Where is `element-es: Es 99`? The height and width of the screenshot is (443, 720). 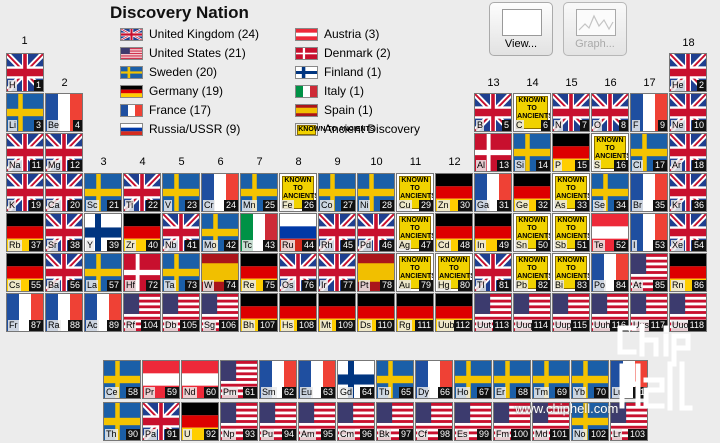 element-es: Es 99 is located at coordinates (473, 421).